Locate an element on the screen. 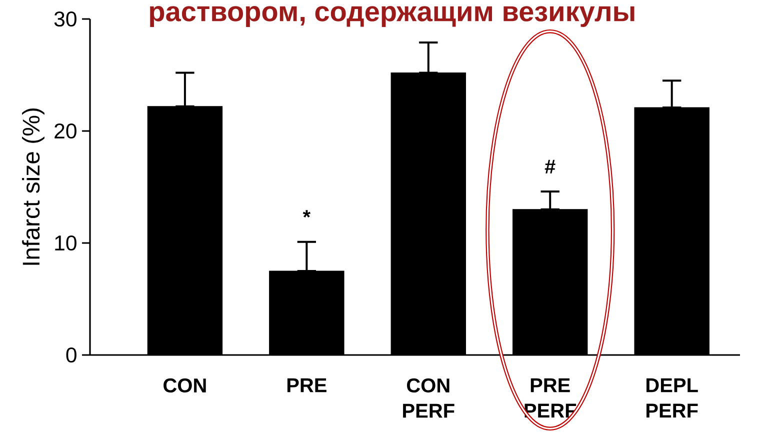  x-tick-label: PRE is located at coordinates (306, 385).